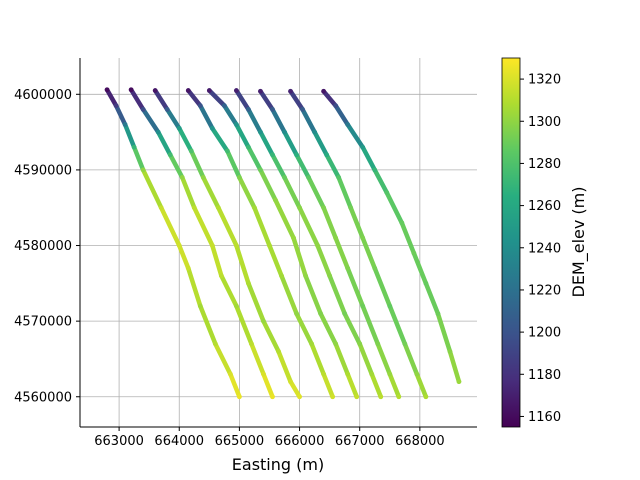 The height and width of the screenshot is (480, 640). Describe the element at coordinates (544, 417) in the screenshot. I see `colorbar-tick-label: 1160` at that location.